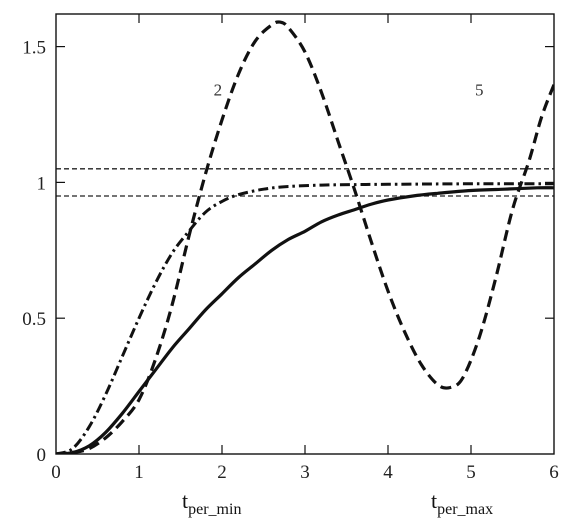 The width and height of the screenshot is (578, 530). Describe the element at coordinates (42, 183) in the screenshot. I see `y-tick-label: 1` at that location.